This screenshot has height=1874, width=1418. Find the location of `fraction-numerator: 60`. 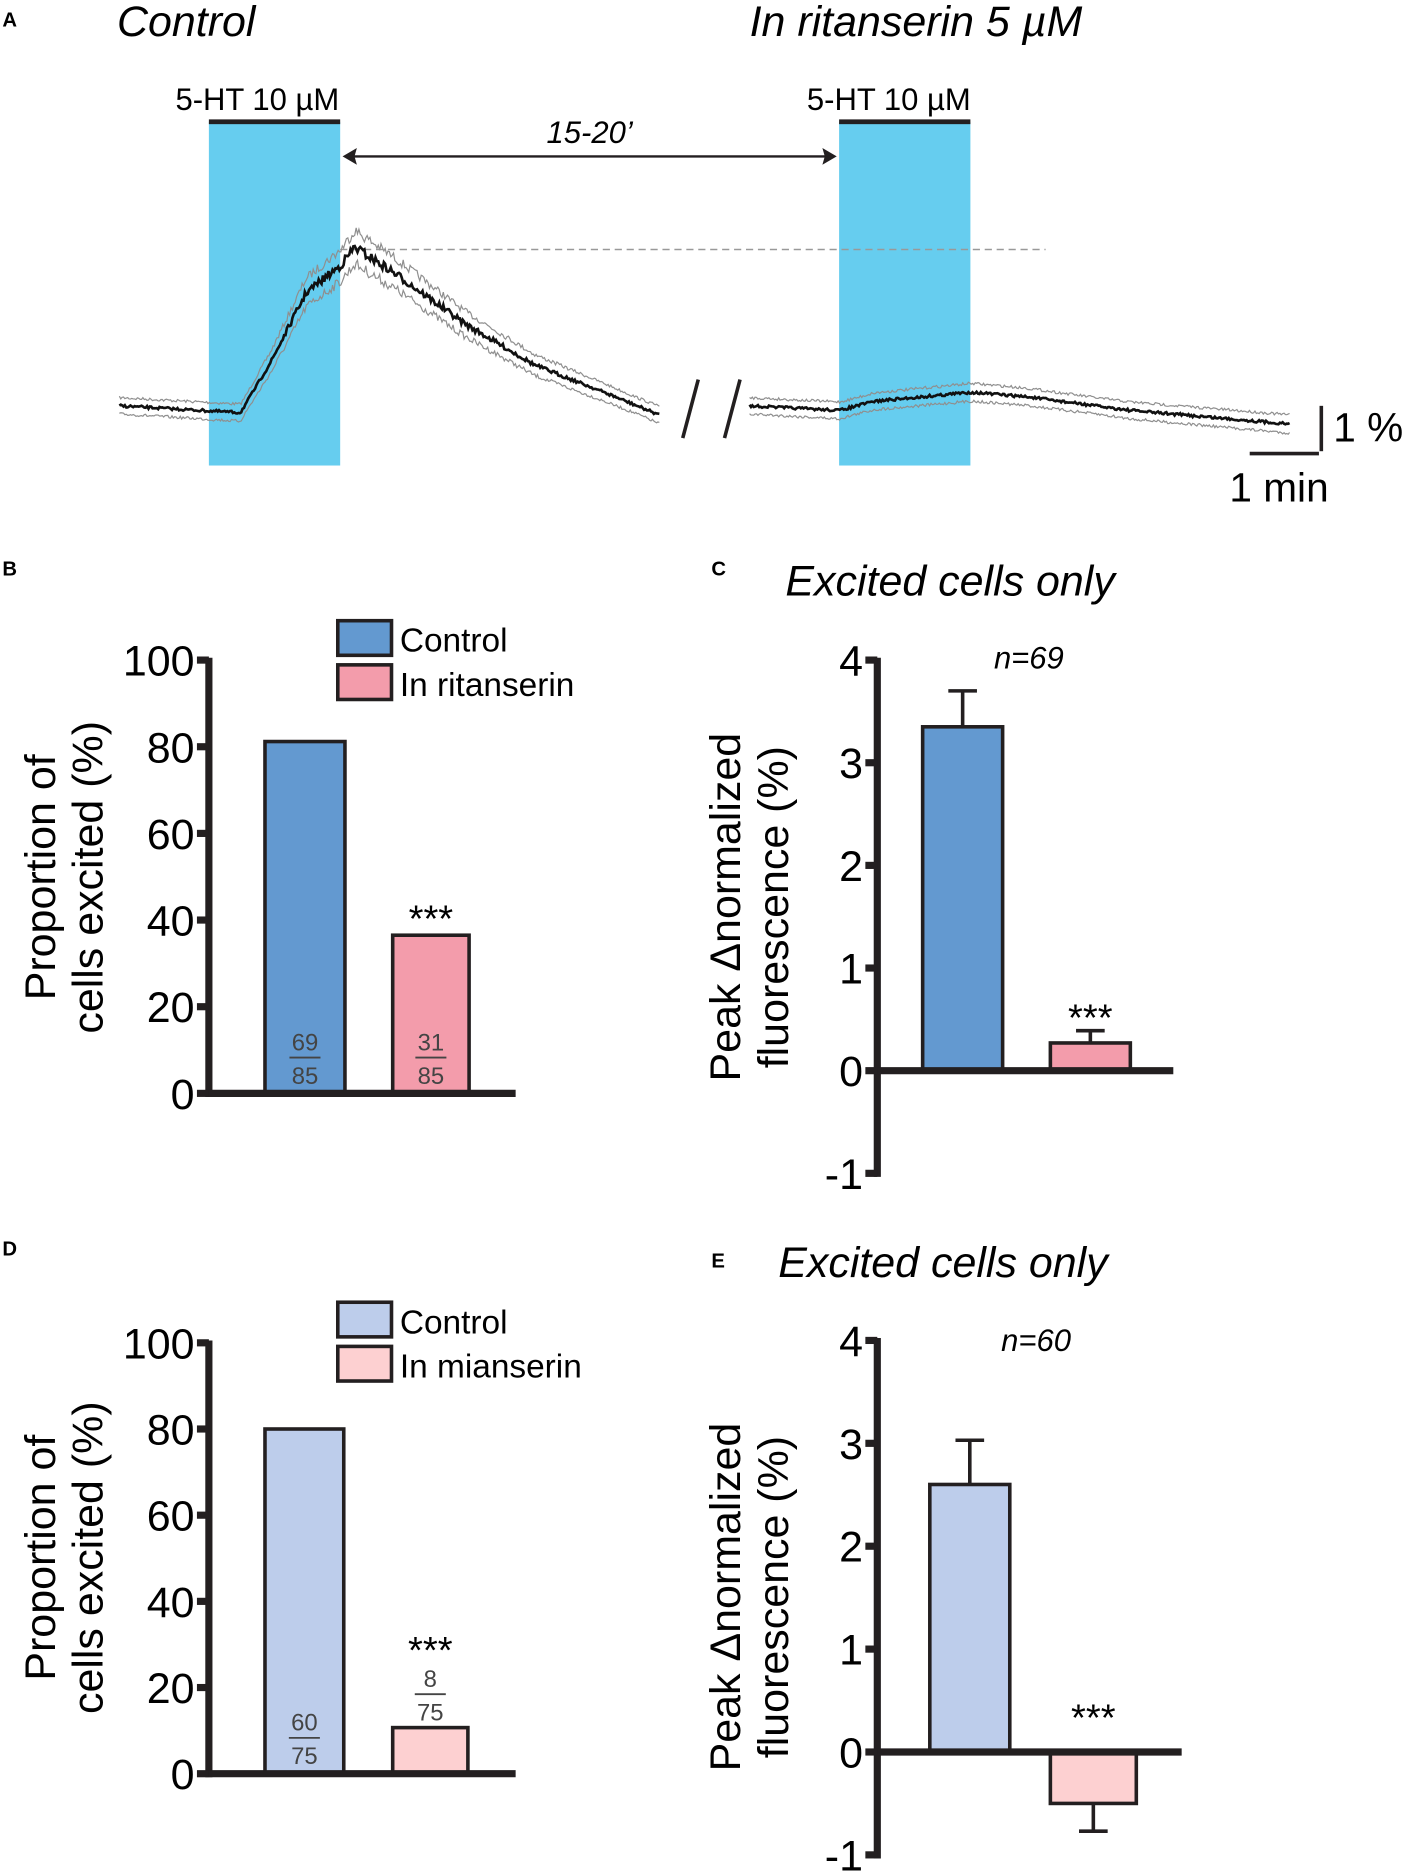

fraction-numerator: 60 is located at coordinates (304, 1723).